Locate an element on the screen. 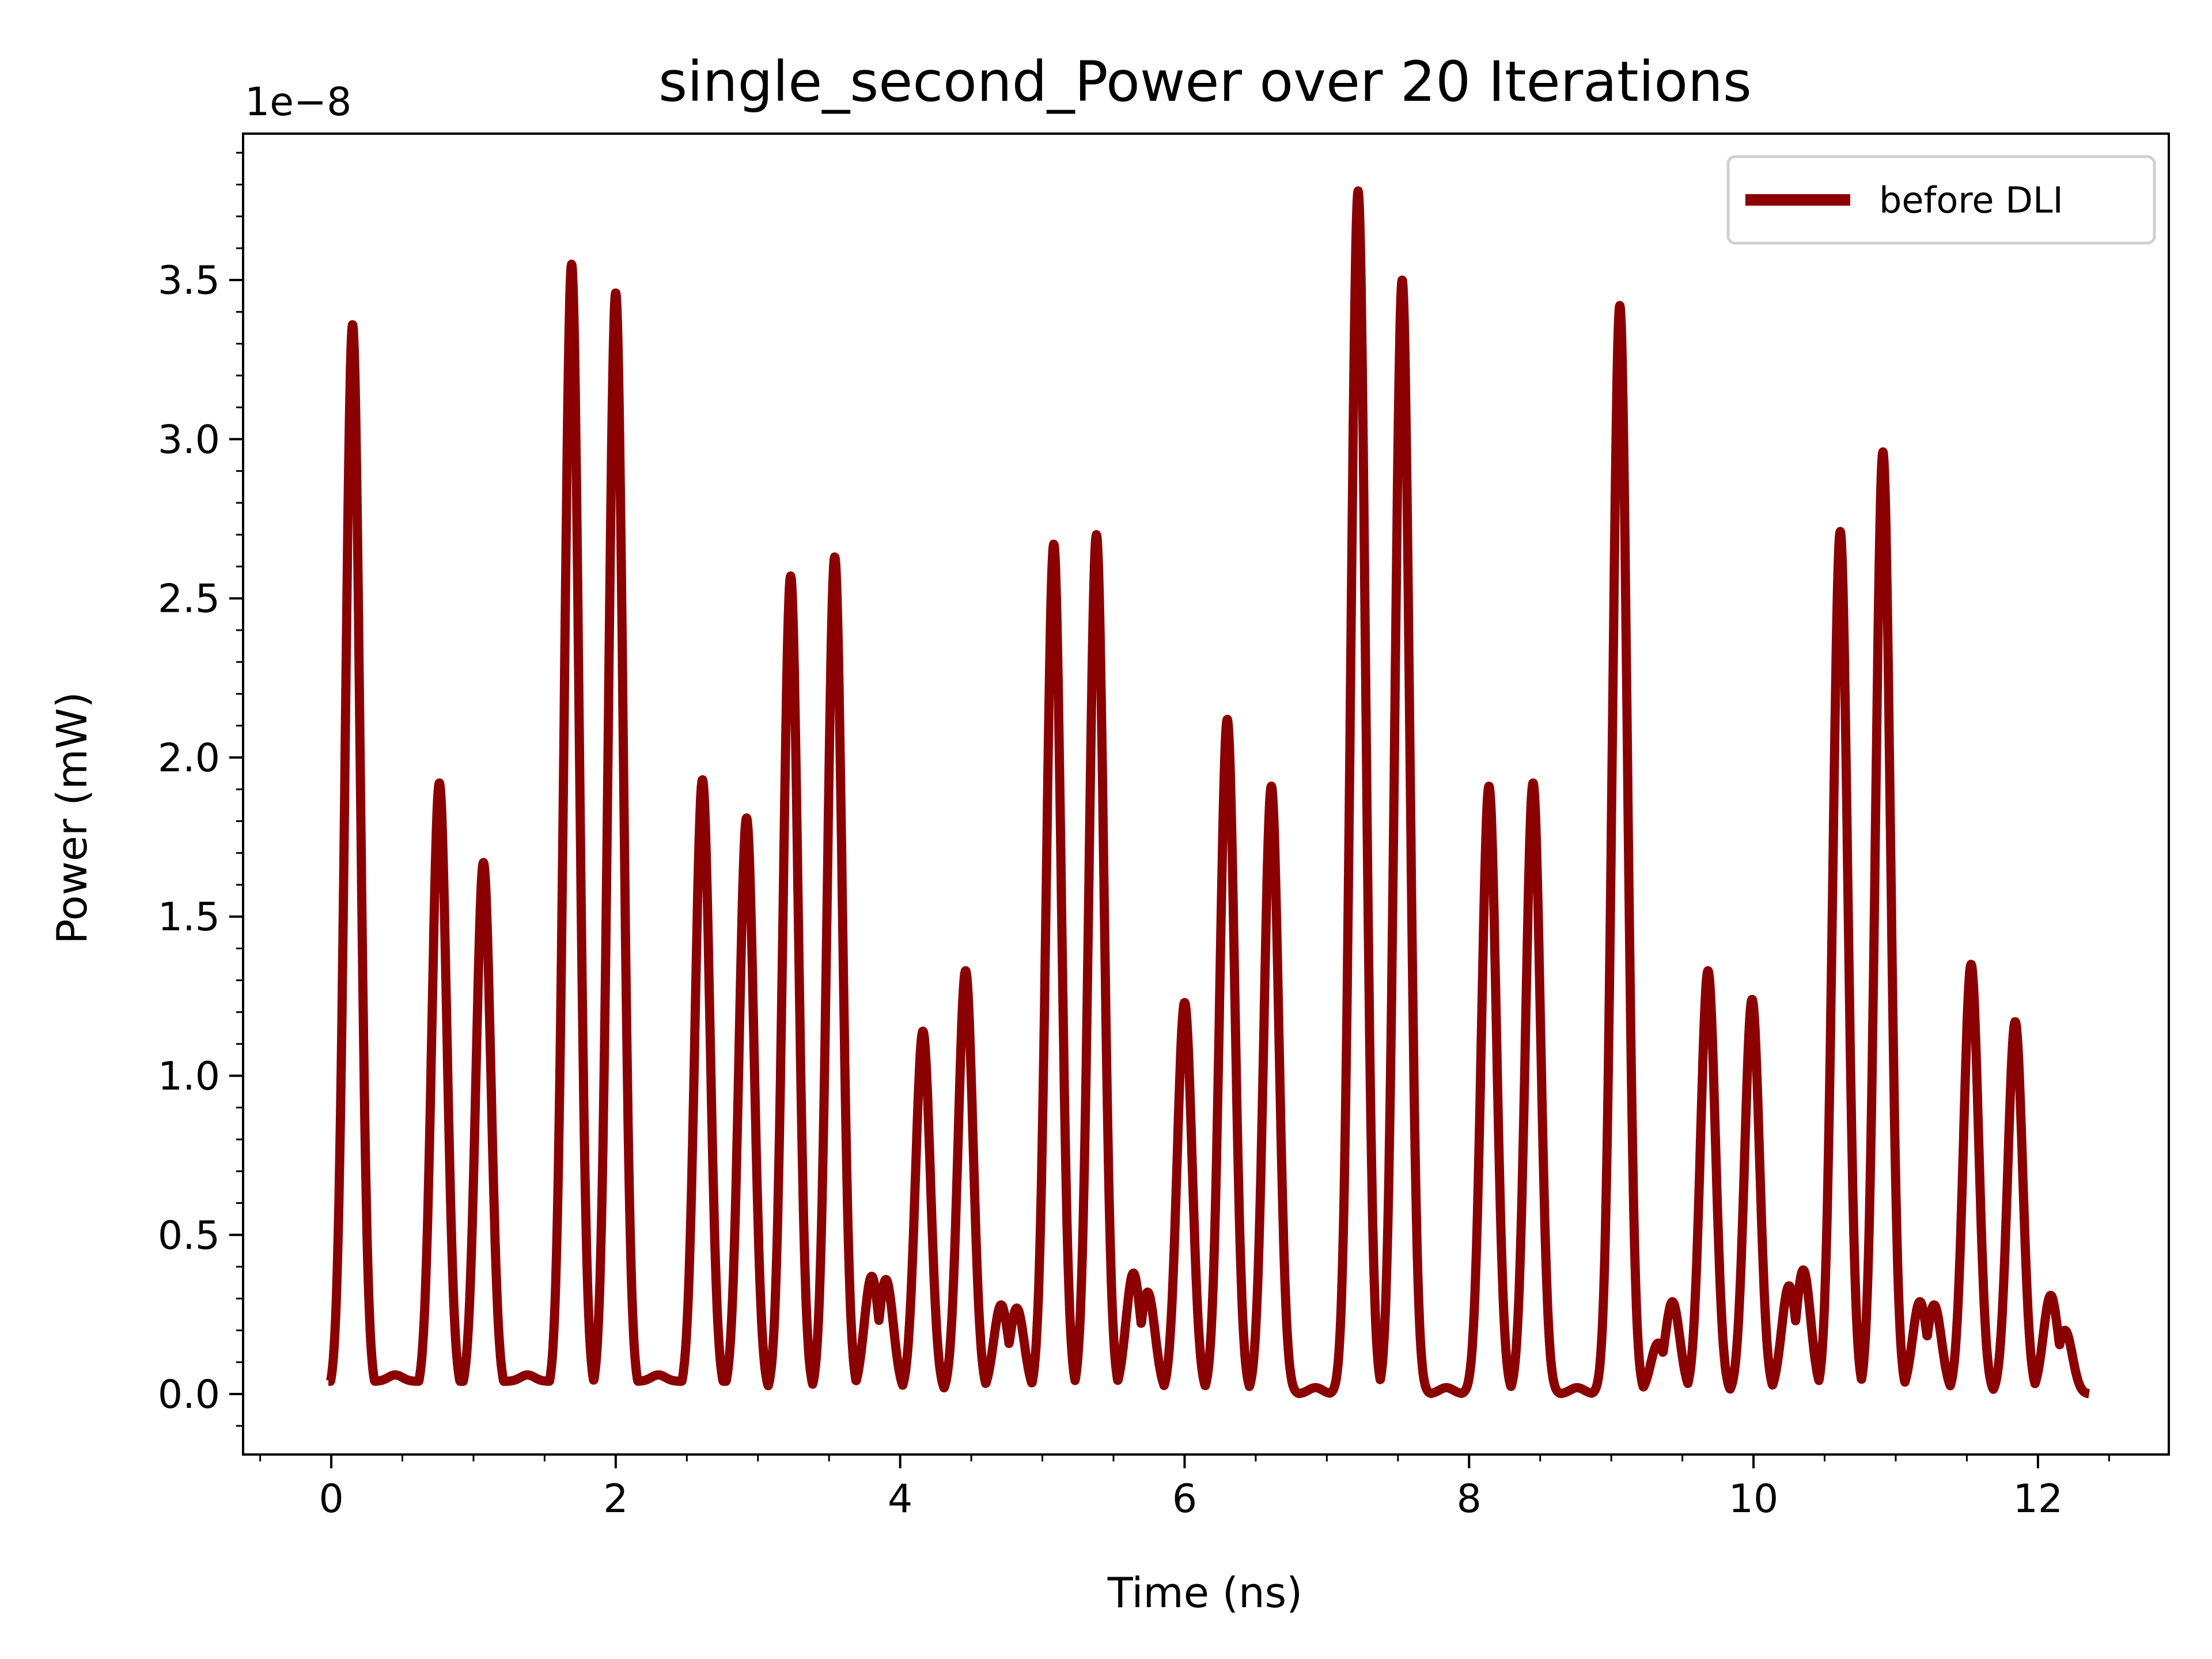  y-tick-label: 0.5 is located at coordinates (189, 1236).